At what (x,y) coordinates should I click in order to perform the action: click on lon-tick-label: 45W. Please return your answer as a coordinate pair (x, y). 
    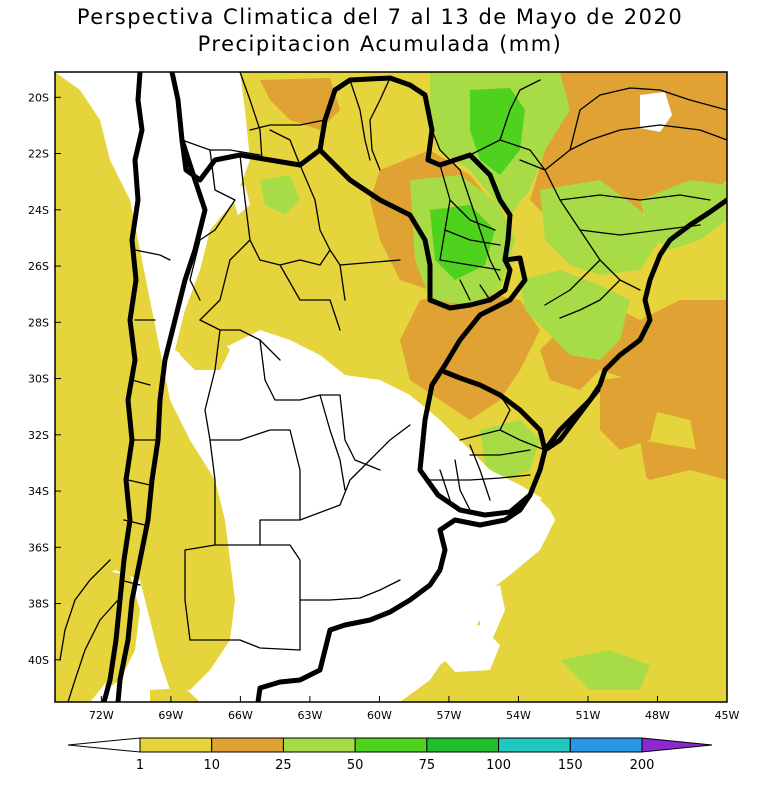
    Looking at the image, I should click on (727, 715).